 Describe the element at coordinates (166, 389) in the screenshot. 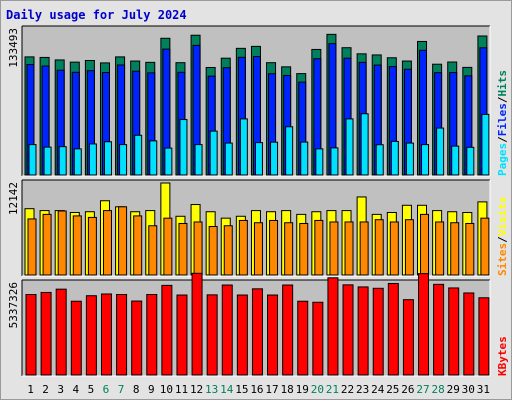

I see `day-label-10: 10` at that location.